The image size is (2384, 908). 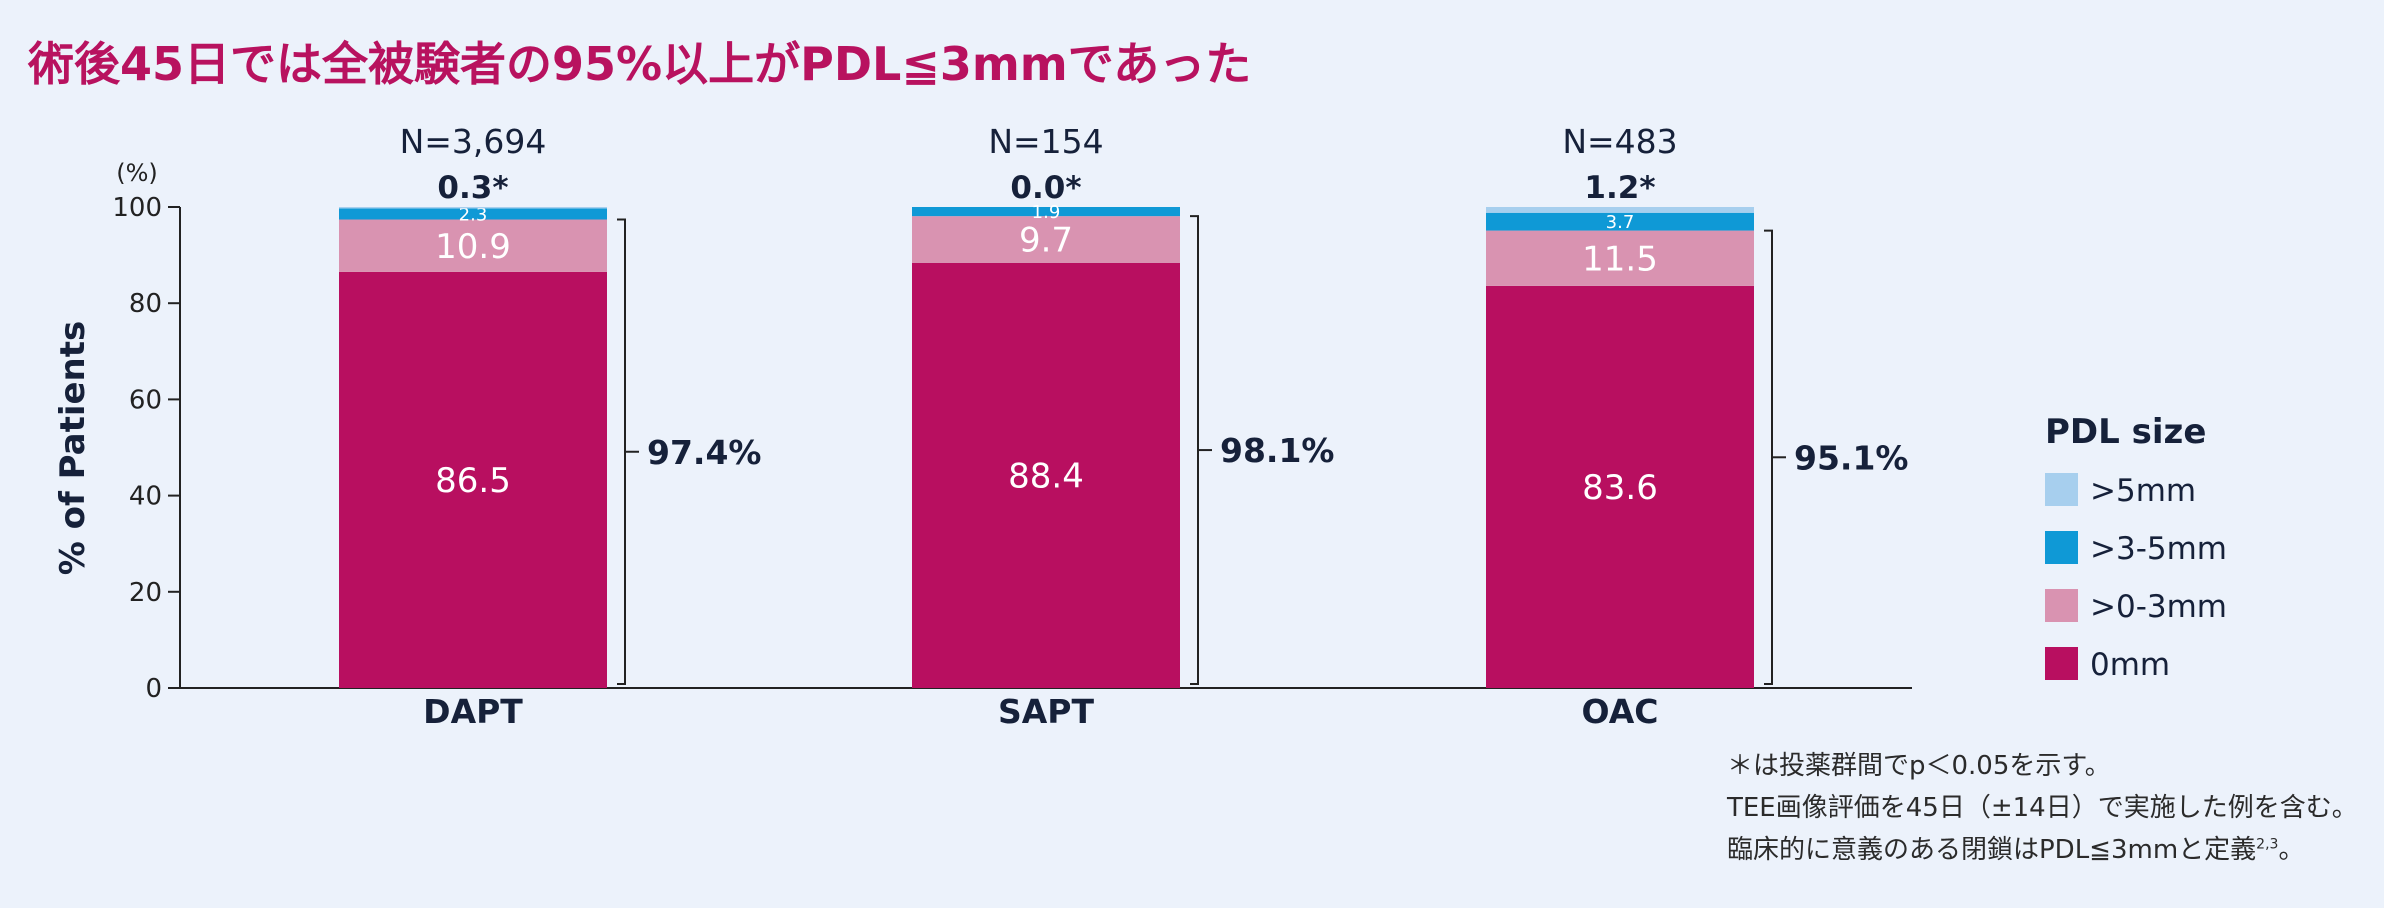 I want to click on x-tick-label: OAC, so click(x=1620, y=711).